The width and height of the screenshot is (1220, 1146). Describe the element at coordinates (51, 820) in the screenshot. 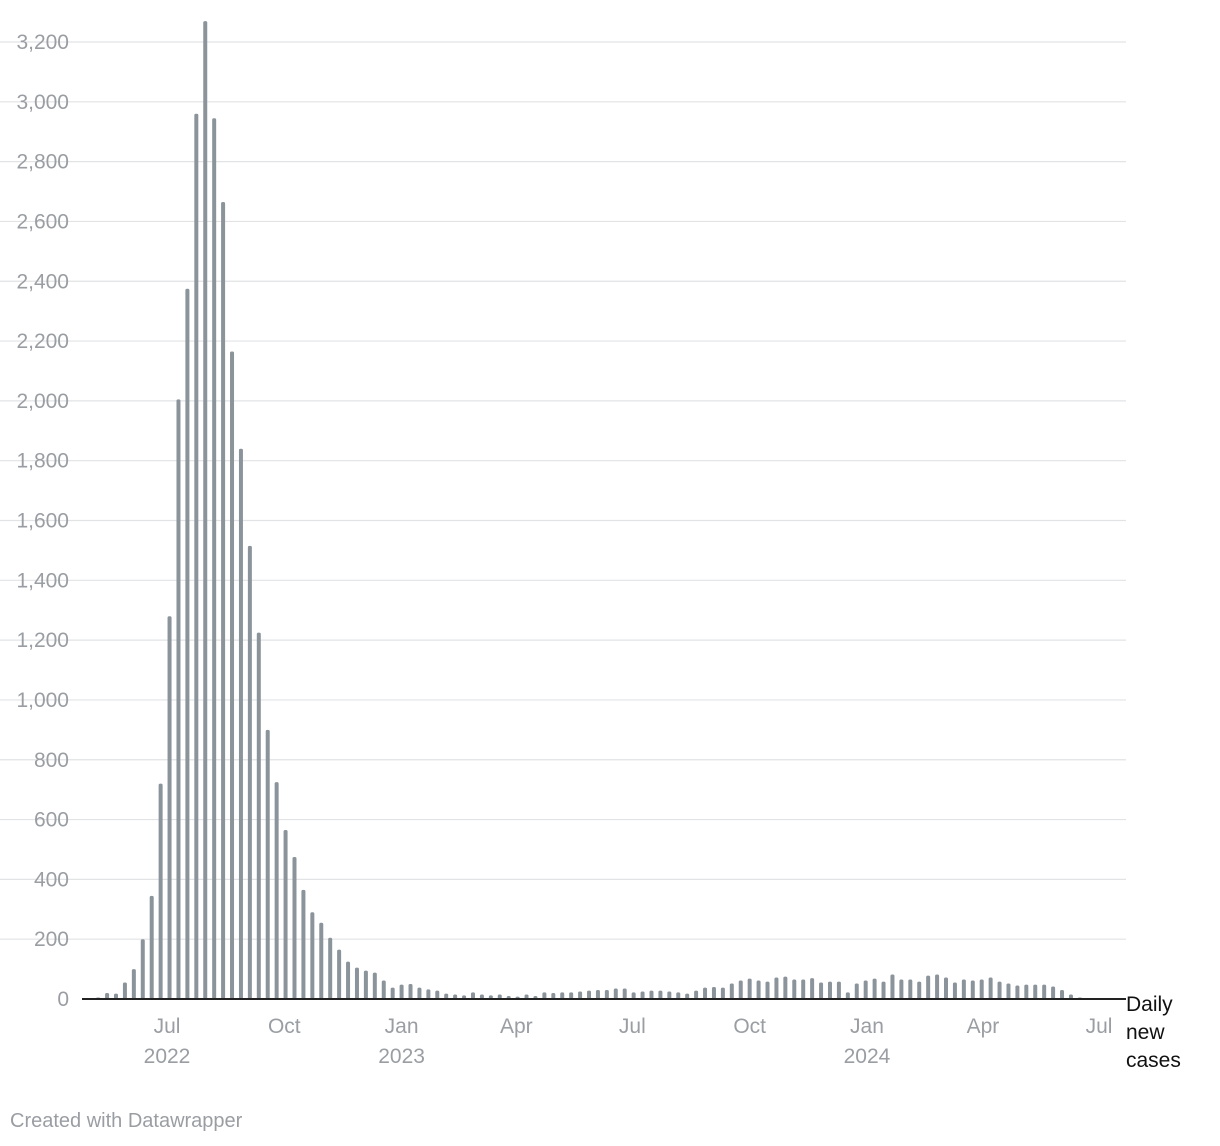

I see `y-tick-label: 600` at that location.